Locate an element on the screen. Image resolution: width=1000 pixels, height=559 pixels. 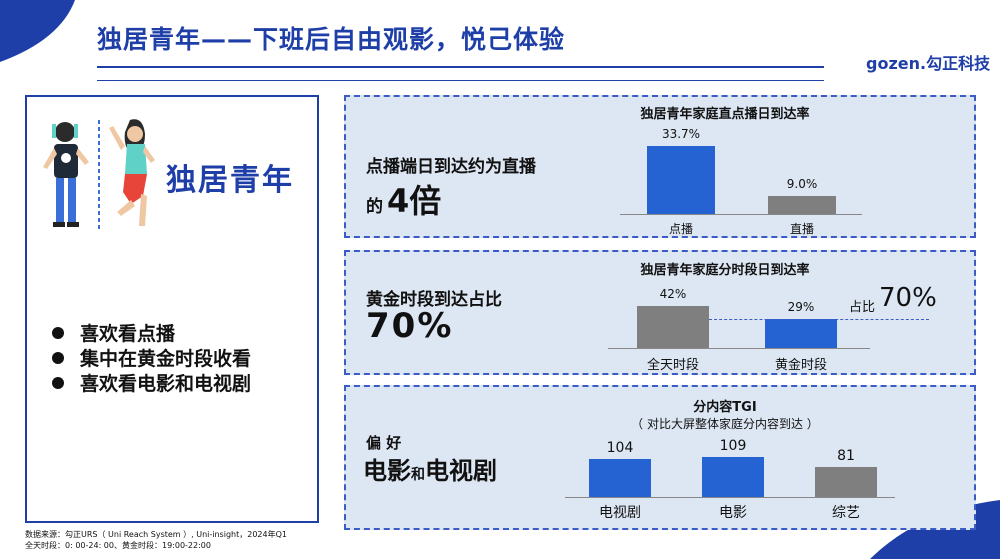
data-label: 81 is located at coordinates (846, 456).